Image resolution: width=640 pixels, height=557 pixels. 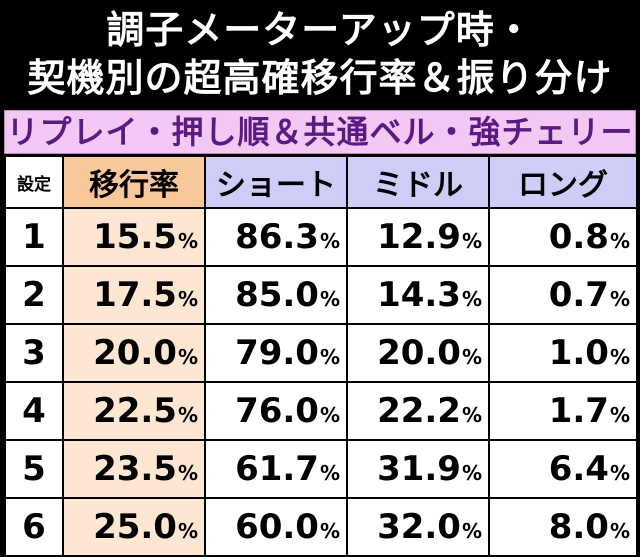 I want to click on table-row: 4 22.5% 76.0% 22.2% 1.7%, so click(x=321, y=411).